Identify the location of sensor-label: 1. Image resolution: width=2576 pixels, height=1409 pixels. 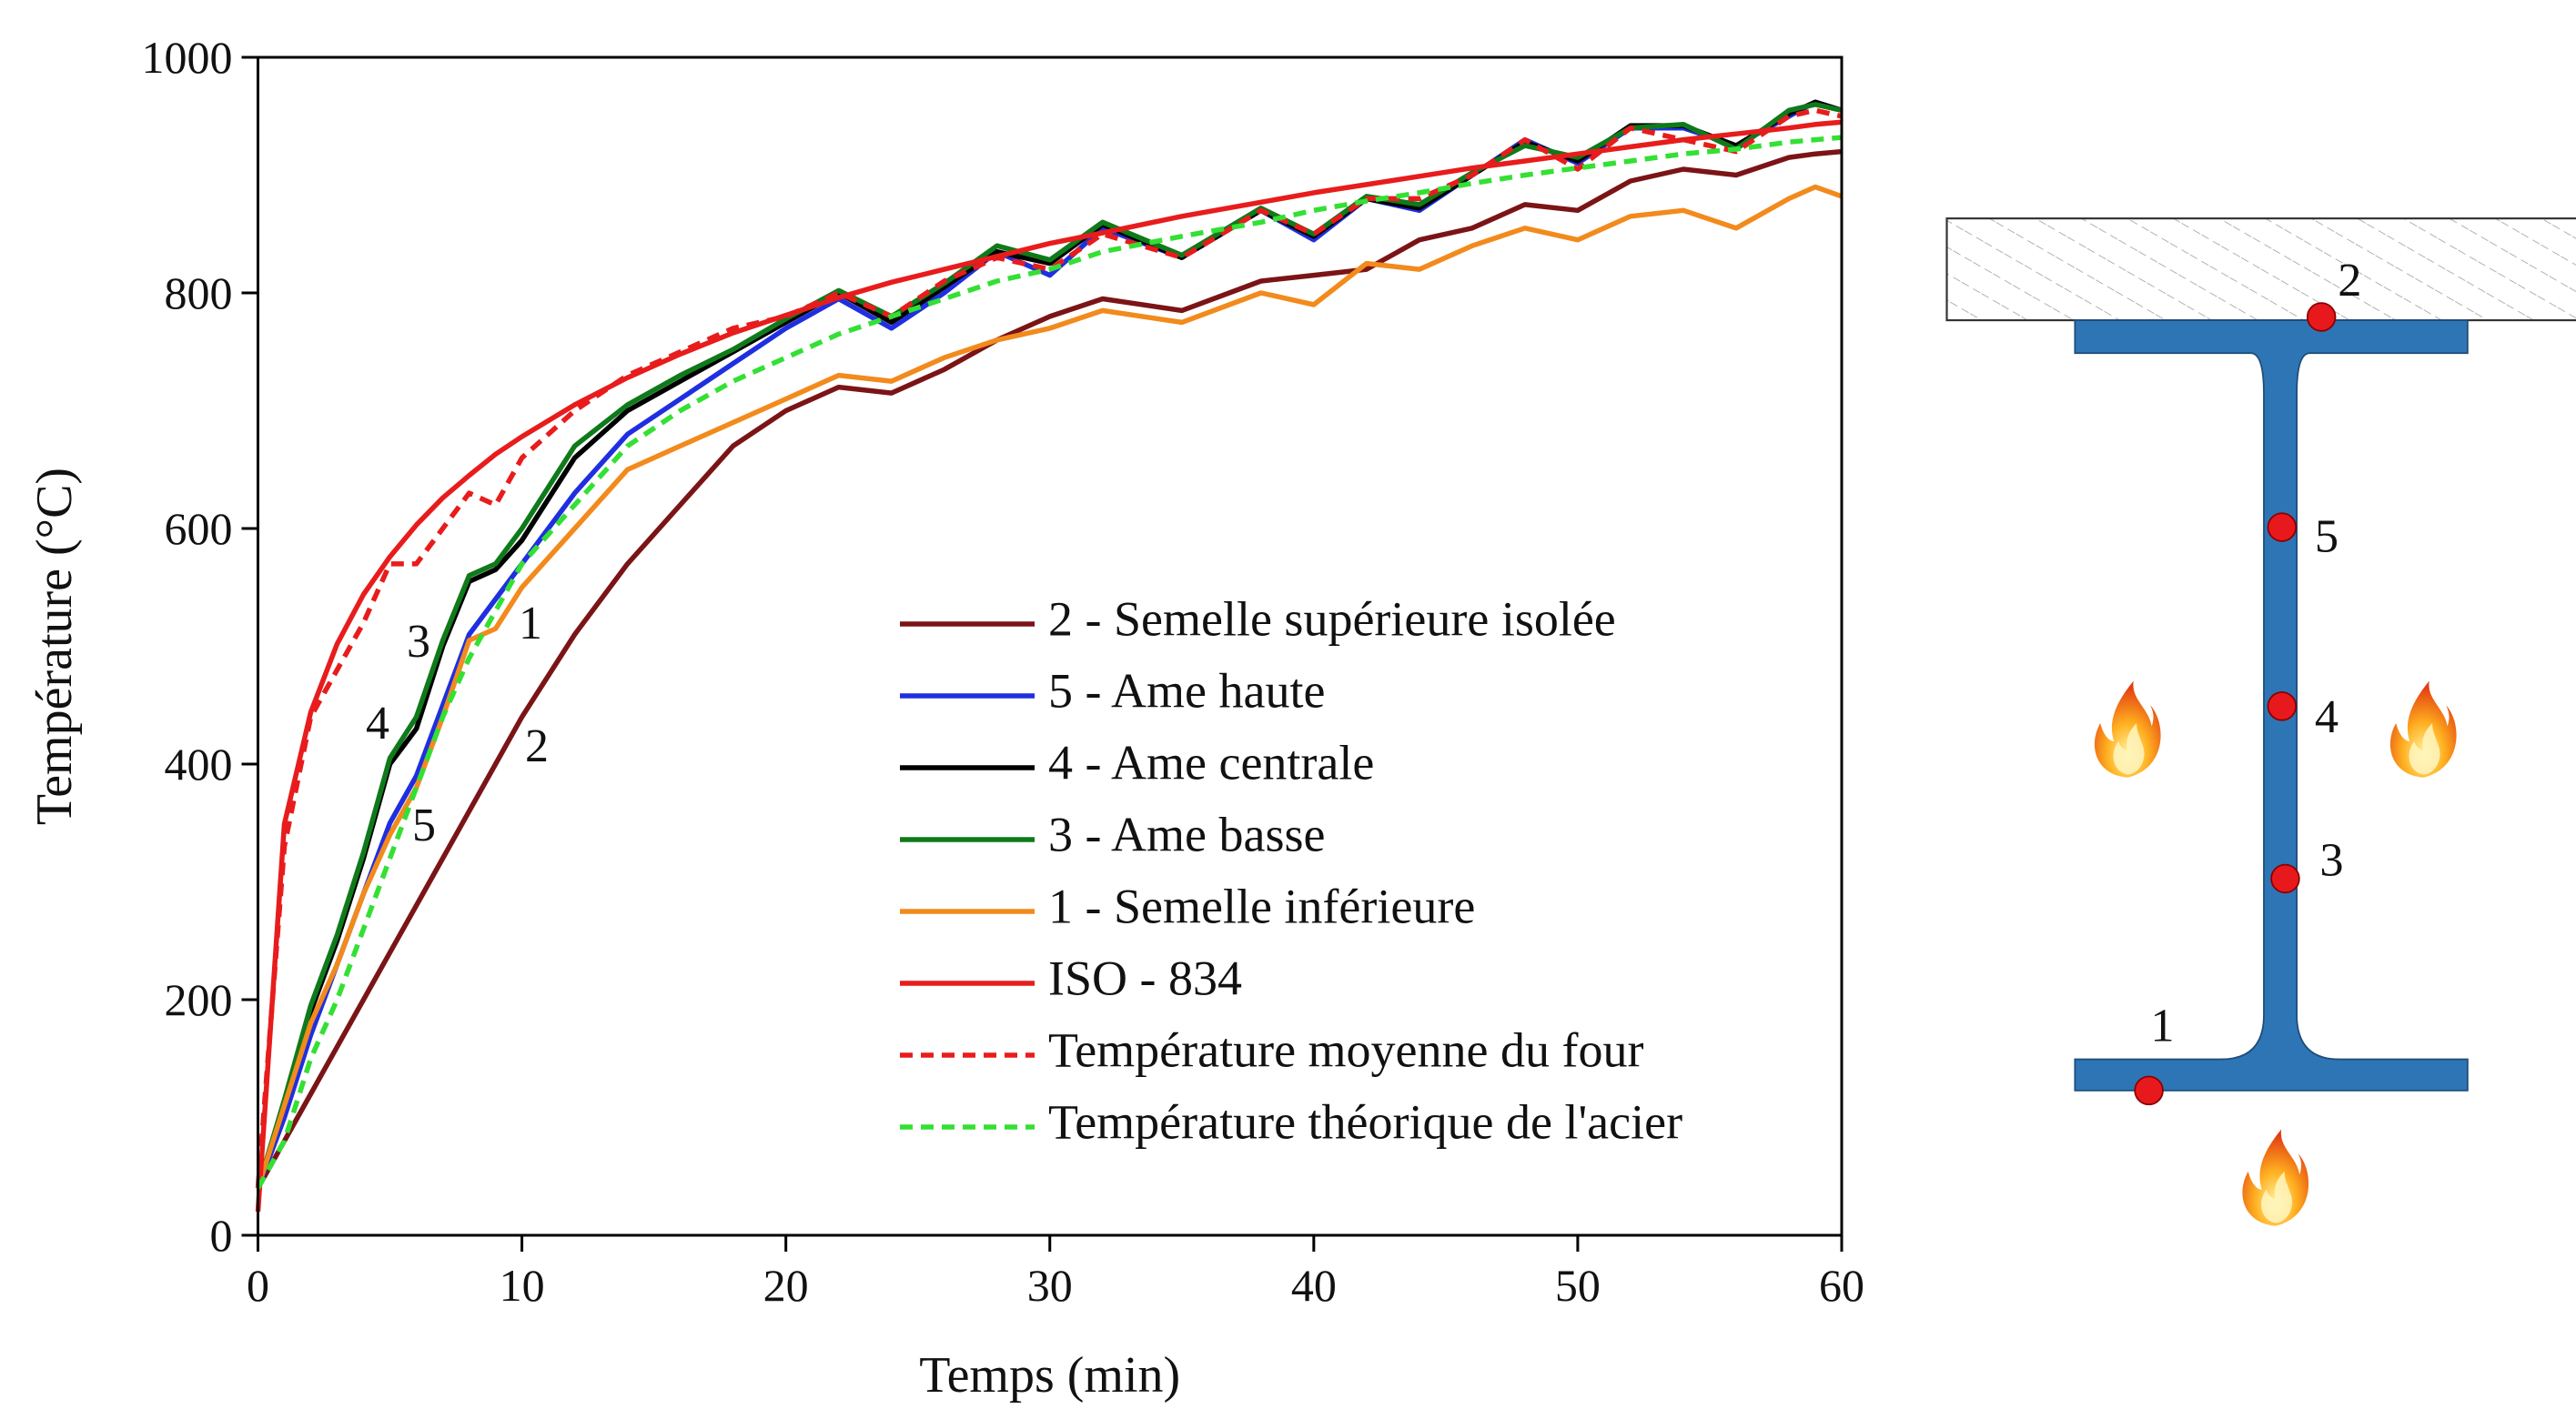
(2162, 1026).